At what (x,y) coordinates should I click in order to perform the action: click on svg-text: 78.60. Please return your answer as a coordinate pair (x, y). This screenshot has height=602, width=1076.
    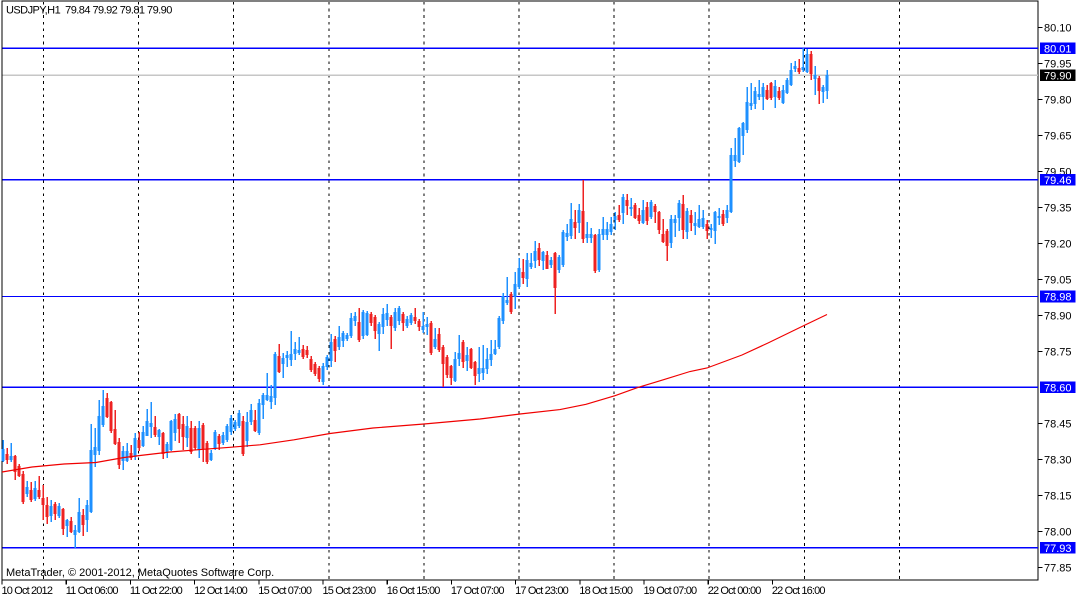
    Looking at the image, I should click on (1058, 388).